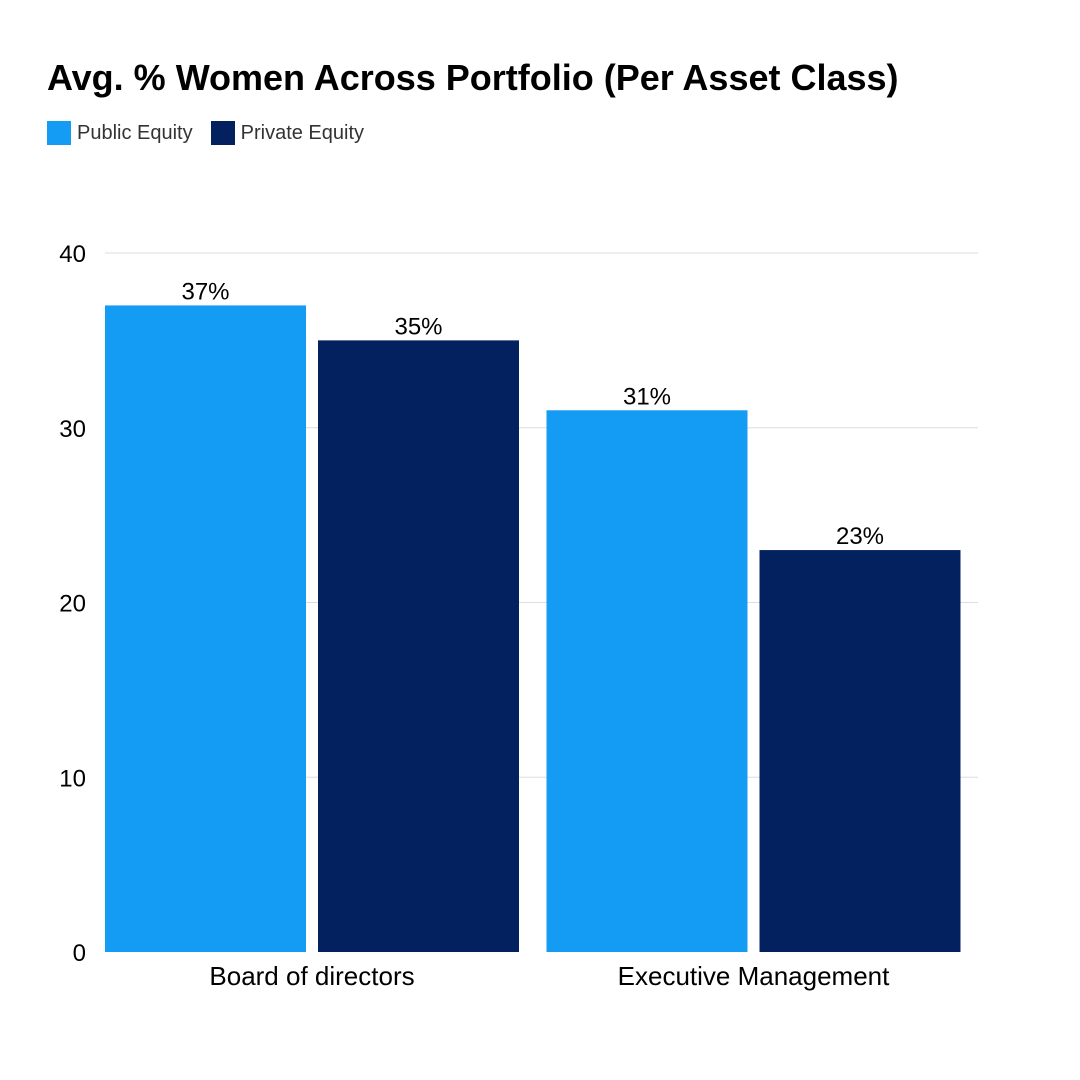 This screenshot has width=1080, height=1080. What do you see at coordinates (205, 291) in the screenshot?
I see `data-label: 37%` at bounding box center [205, 291].